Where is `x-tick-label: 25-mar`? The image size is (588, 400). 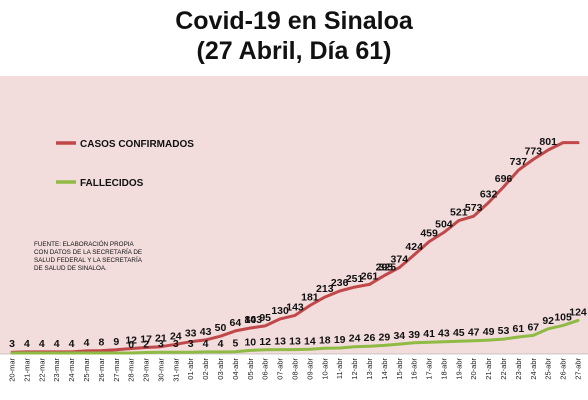 x-tick-label: 25-mar is located at coordinates (86, 370).